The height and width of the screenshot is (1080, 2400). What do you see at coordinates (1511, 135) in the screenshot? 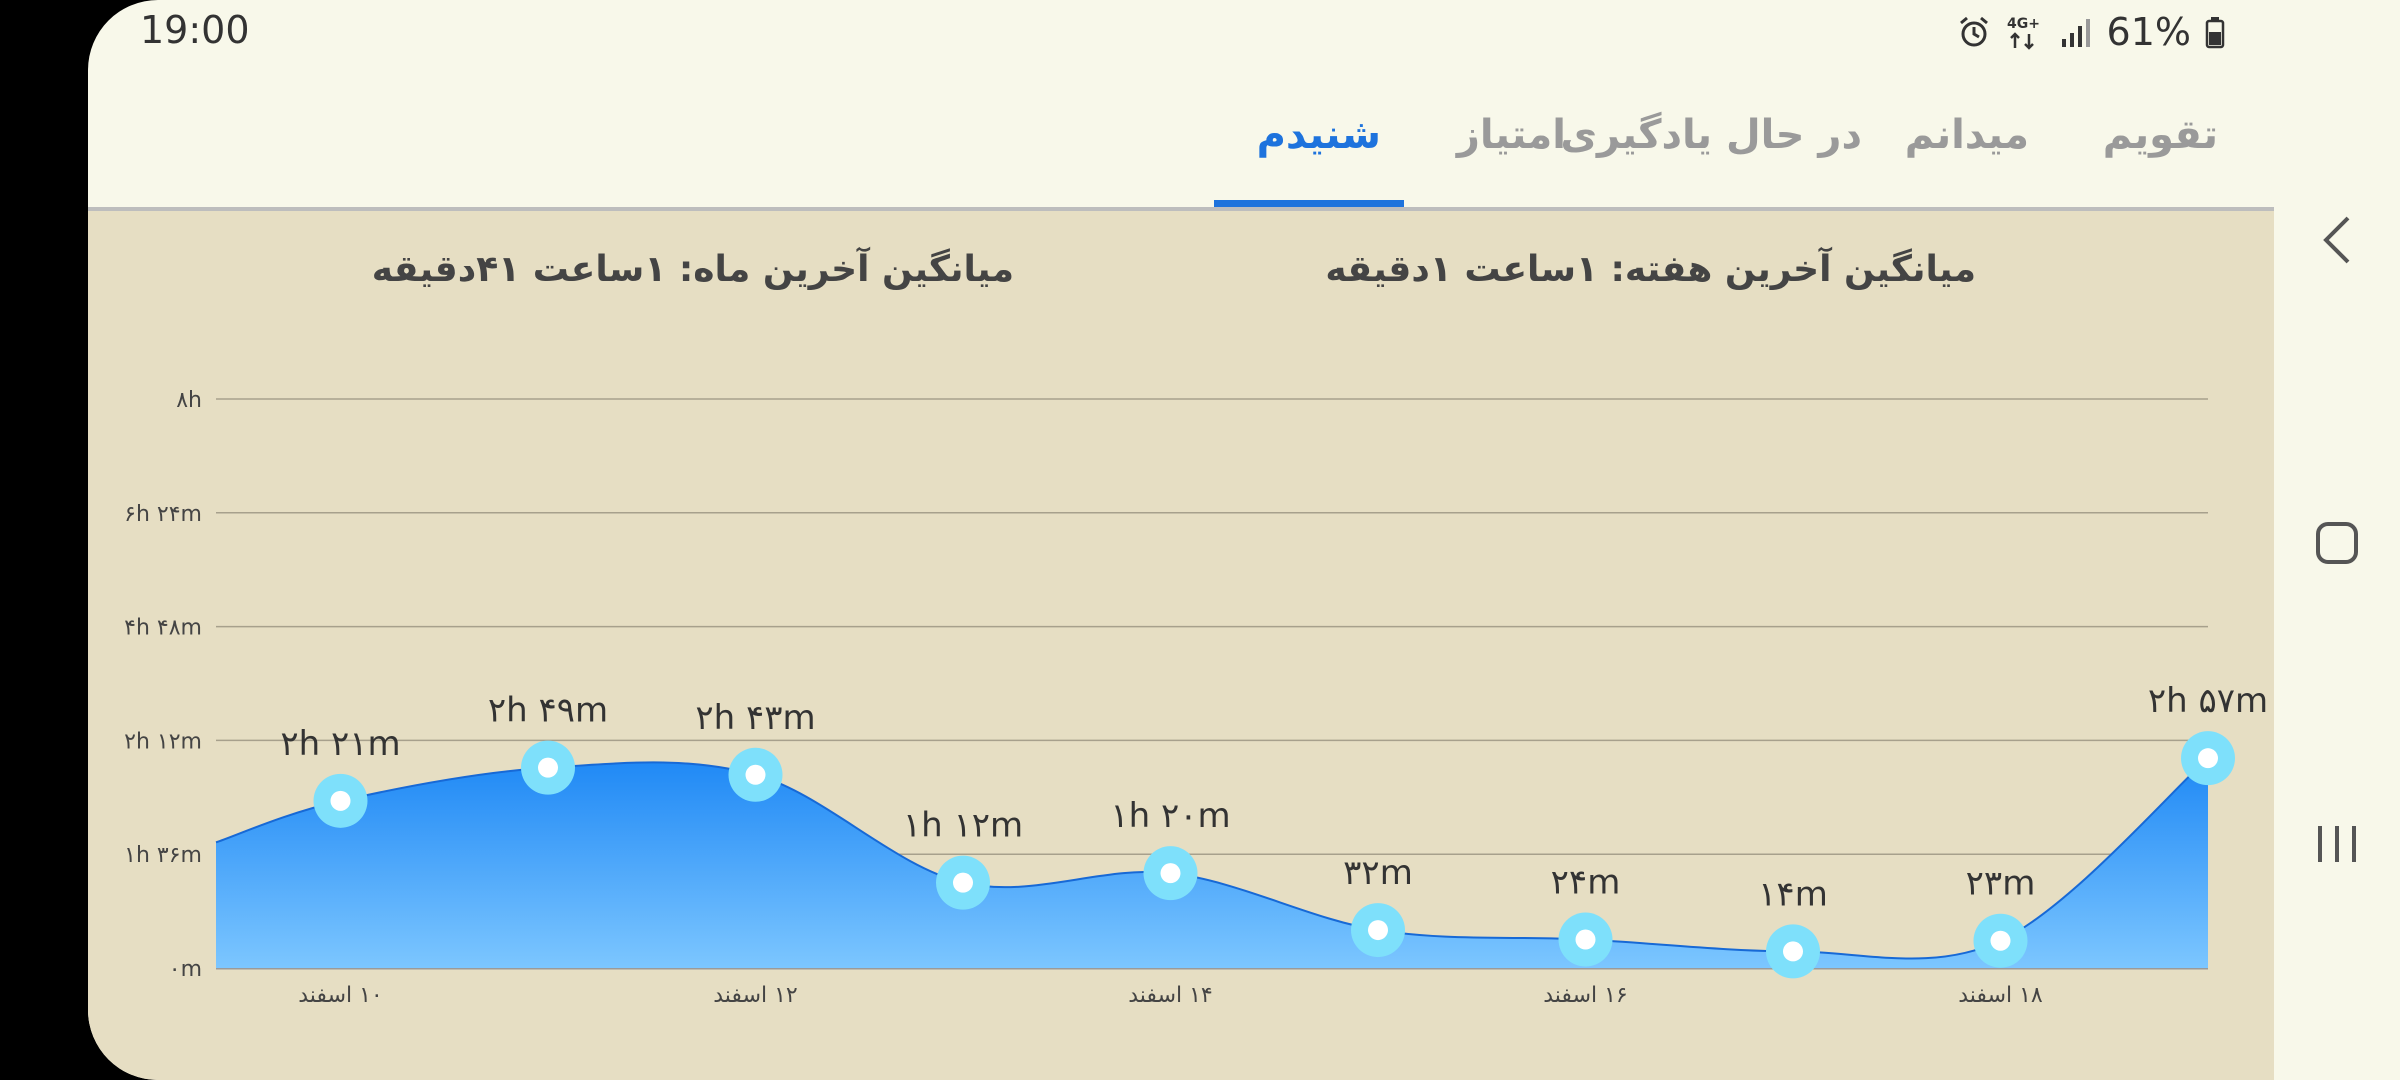
I see `tab-score: امتیاز` at bounding box center [1511, 135].